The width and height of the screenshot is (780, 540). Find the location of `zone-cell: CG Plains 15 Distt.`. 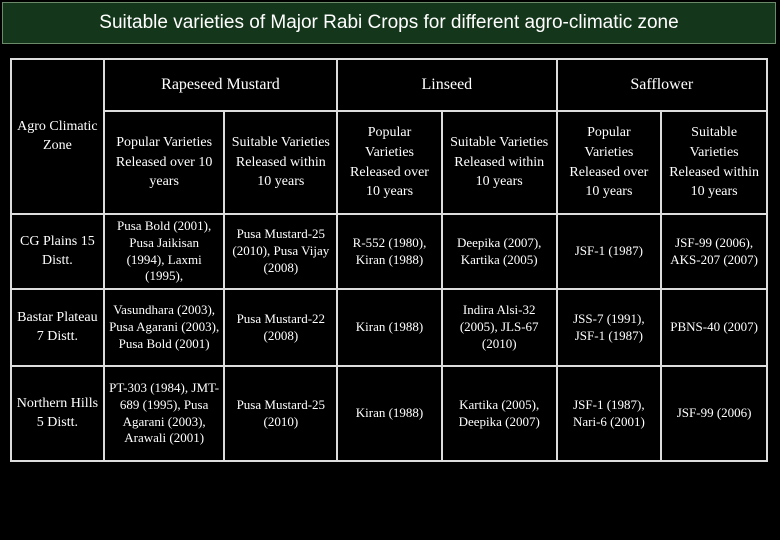

zone-cell: CG Plains 15 Distt. is located at coordinates (57, 251).